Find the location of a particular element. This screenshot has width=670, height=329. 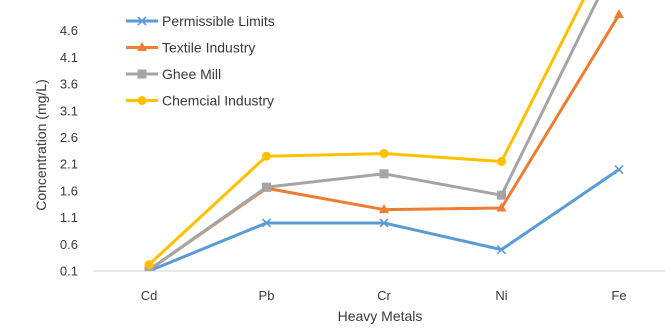

y-tick-label: 4.6 is located at coordinates (69, 30).